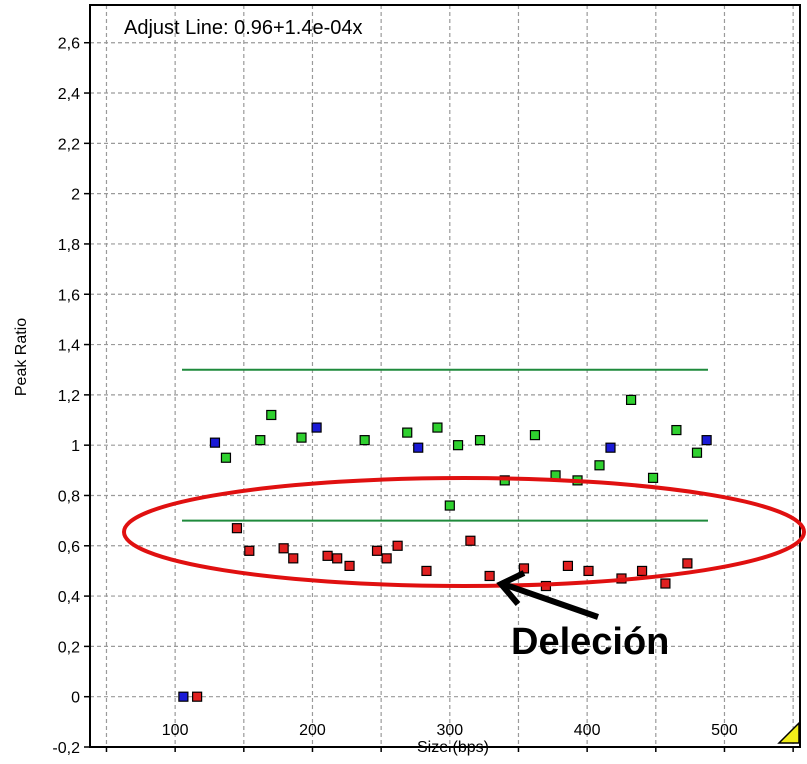 The image size is (807, 764). Describe the element at coordinates (453, 747) in the screenshot. I see `x-axis-title: Size (bps)` at that location.